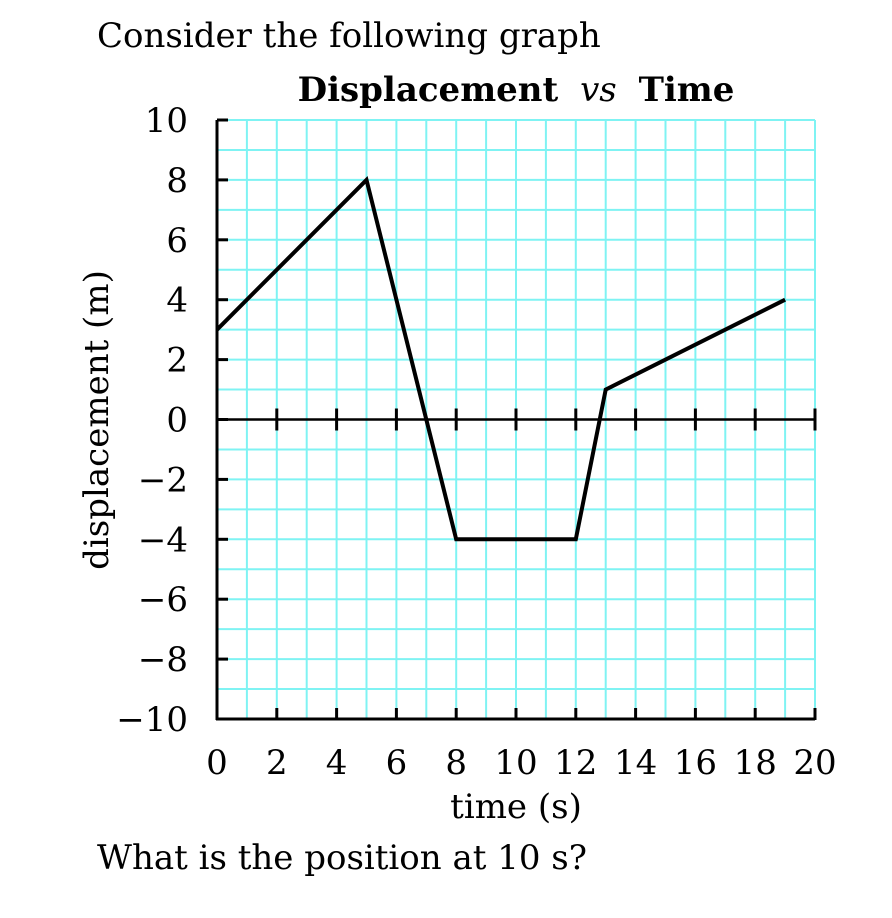 The image size is (892, 918). What do you see at coordinates (177, 181) in the screenshot?
I see `y-tick-label: 8` at bounding box center [177, 181].